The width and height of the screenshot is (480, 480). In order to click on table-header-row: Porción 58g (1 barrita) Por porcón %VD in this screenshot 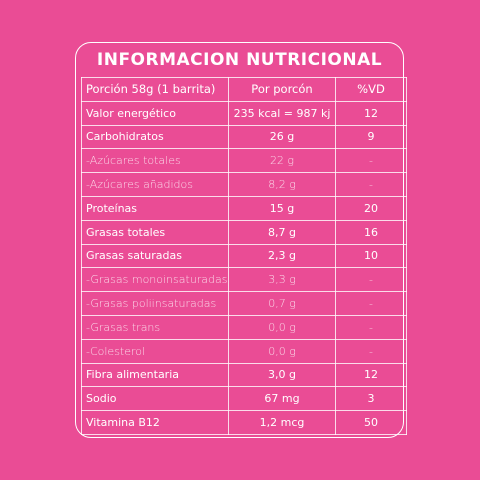, I will do `click(244, 89)`.